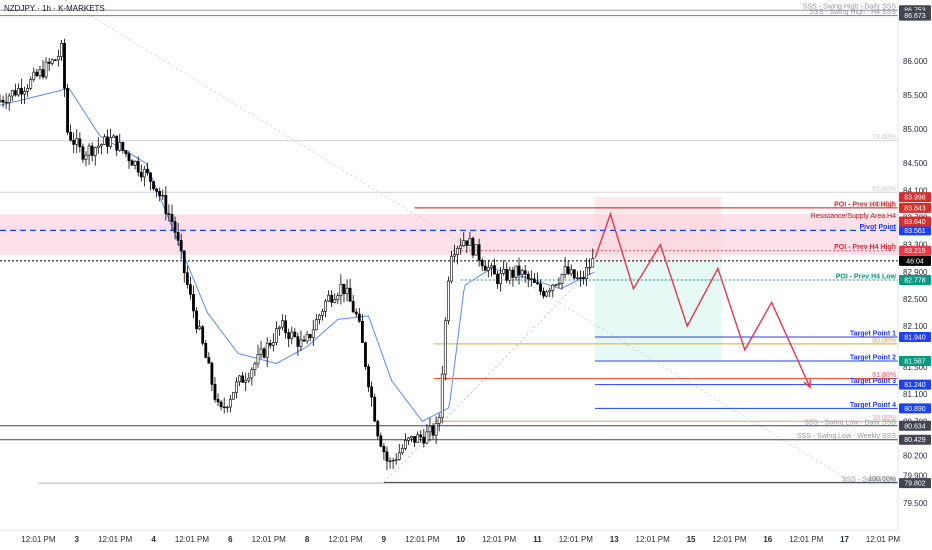 This screenshot has height=550, width=932. What do you see at coordinates (307, 539) in the screenshot?
I see `x-tick-7: 8` at bounding box center [307, 539].